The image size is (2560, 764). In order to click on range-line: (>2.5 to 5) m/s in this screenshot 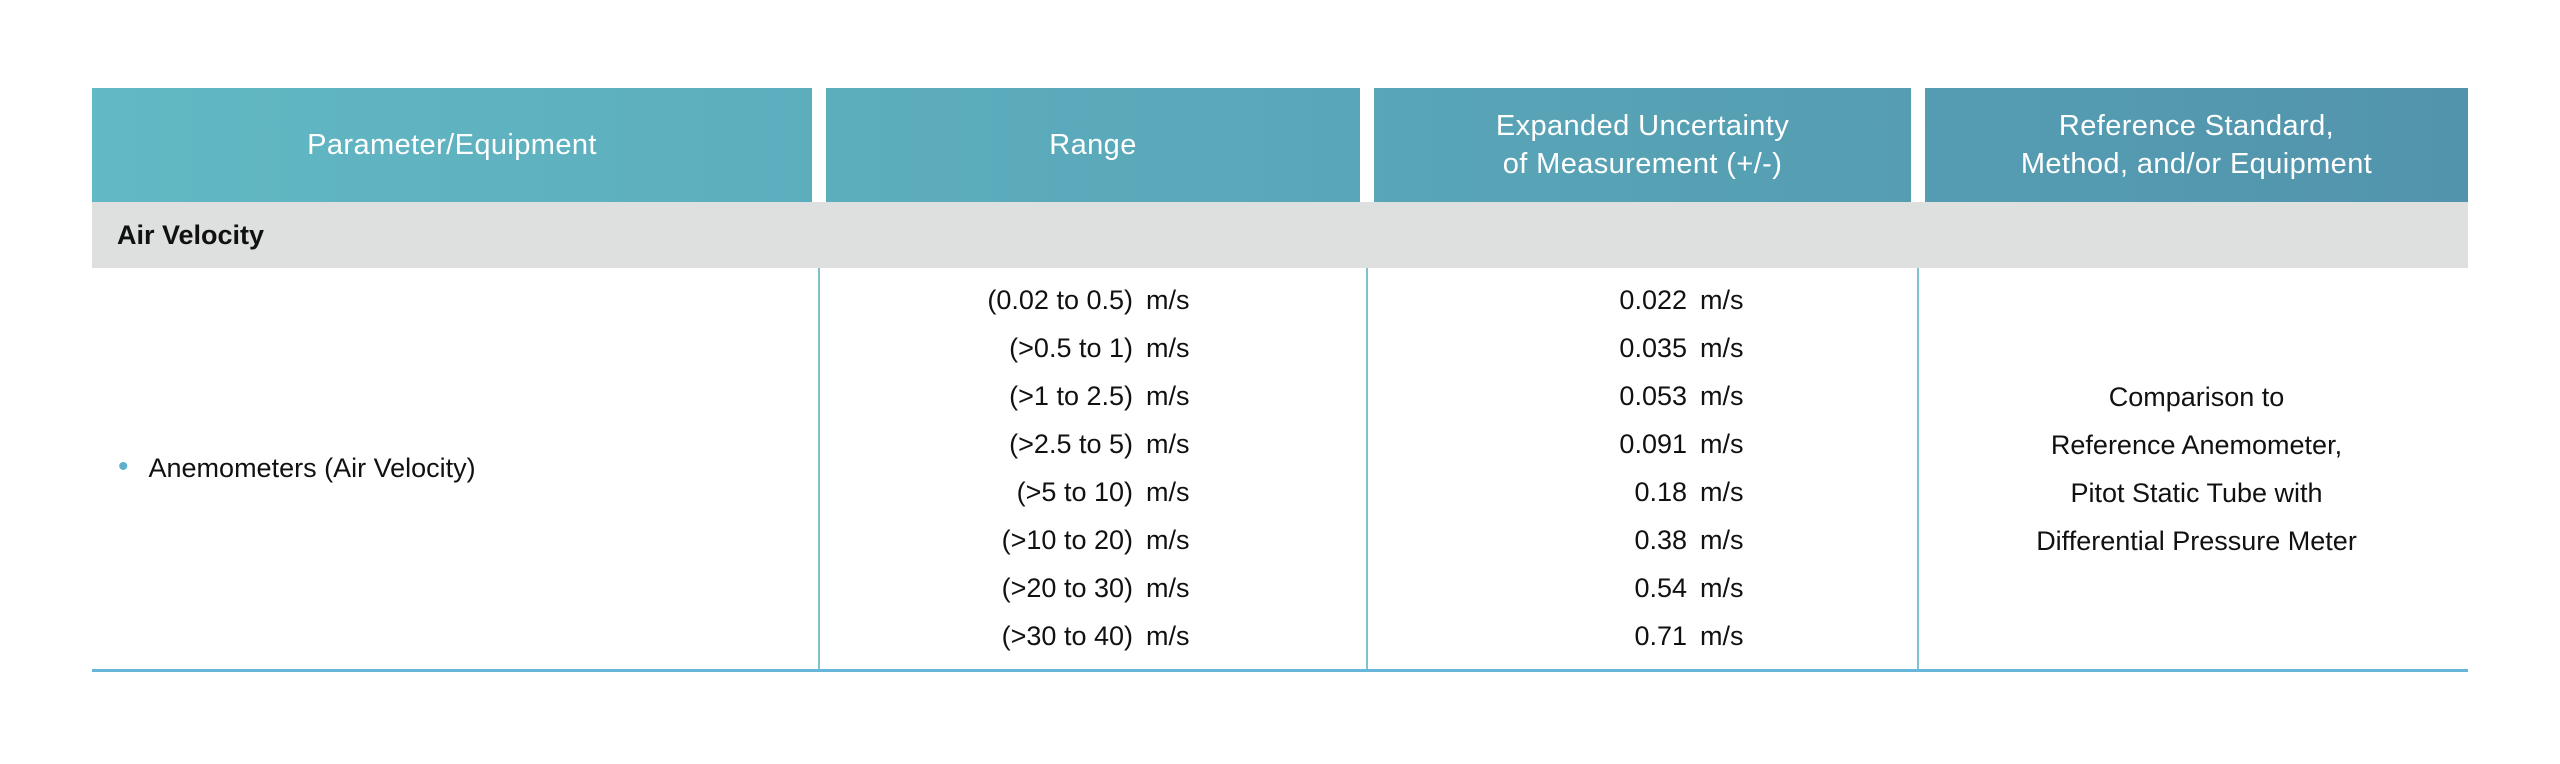, I will do `click(1093, 445)`.